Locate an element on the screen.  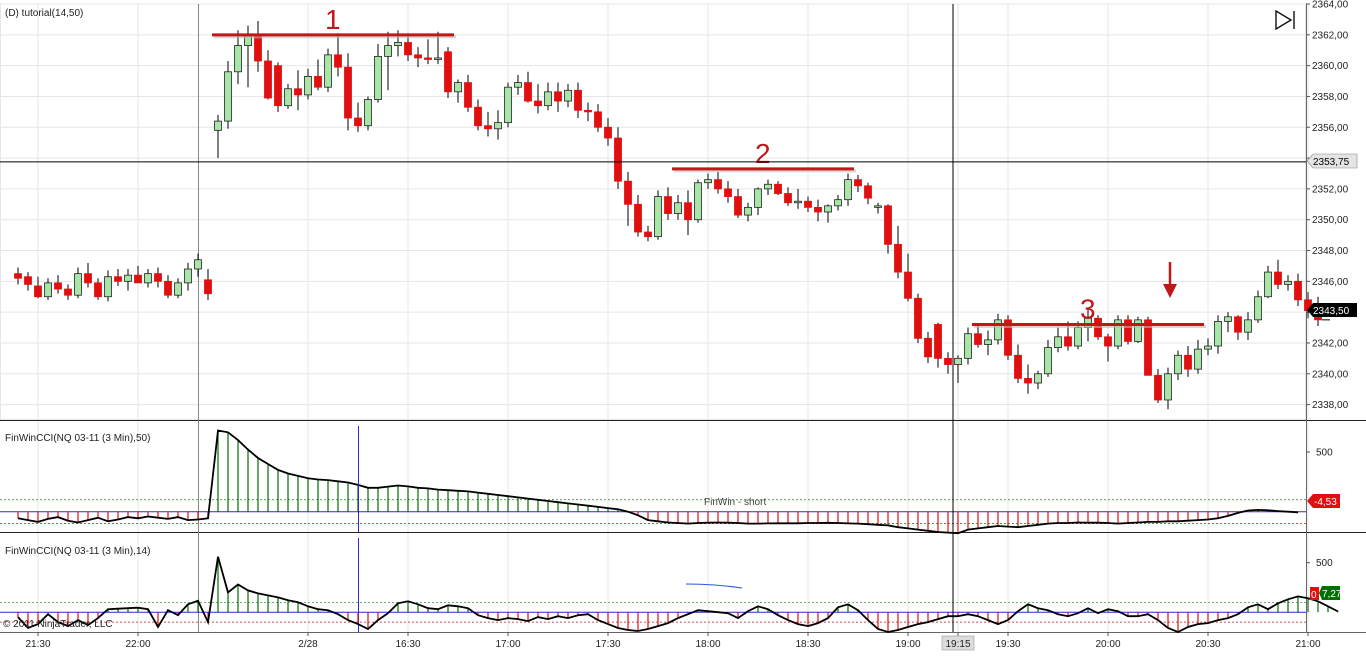
level-number-label: 1 is located at coordinates (333, 19).